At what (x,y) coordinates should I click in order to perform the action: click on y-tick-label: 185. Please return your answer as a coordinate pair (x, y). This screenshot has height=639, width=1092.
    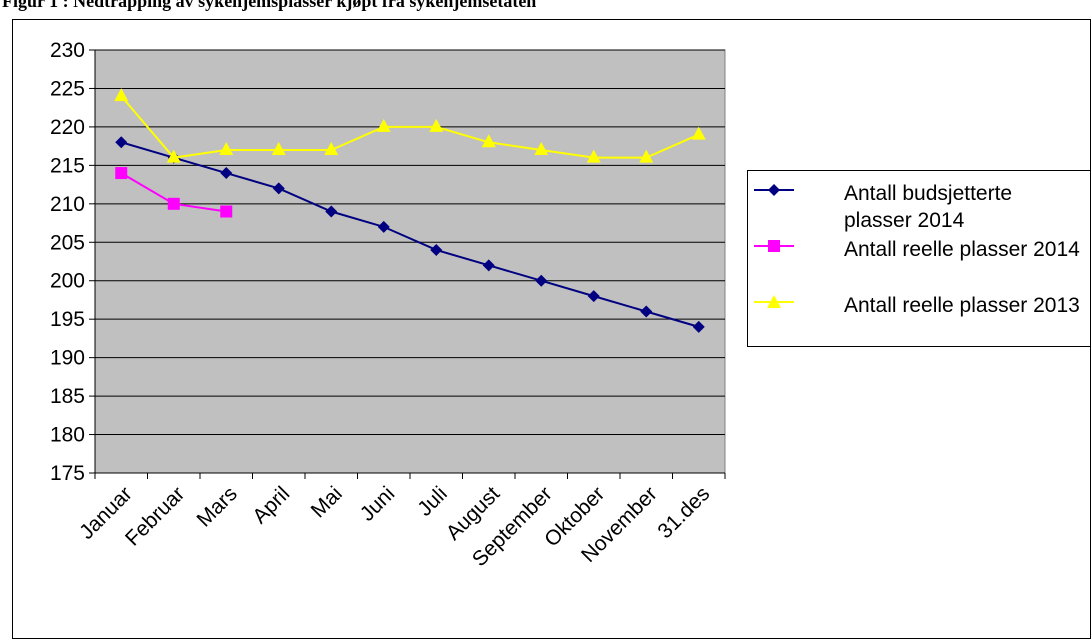
    Looking at the image, I should click on (67, 396).